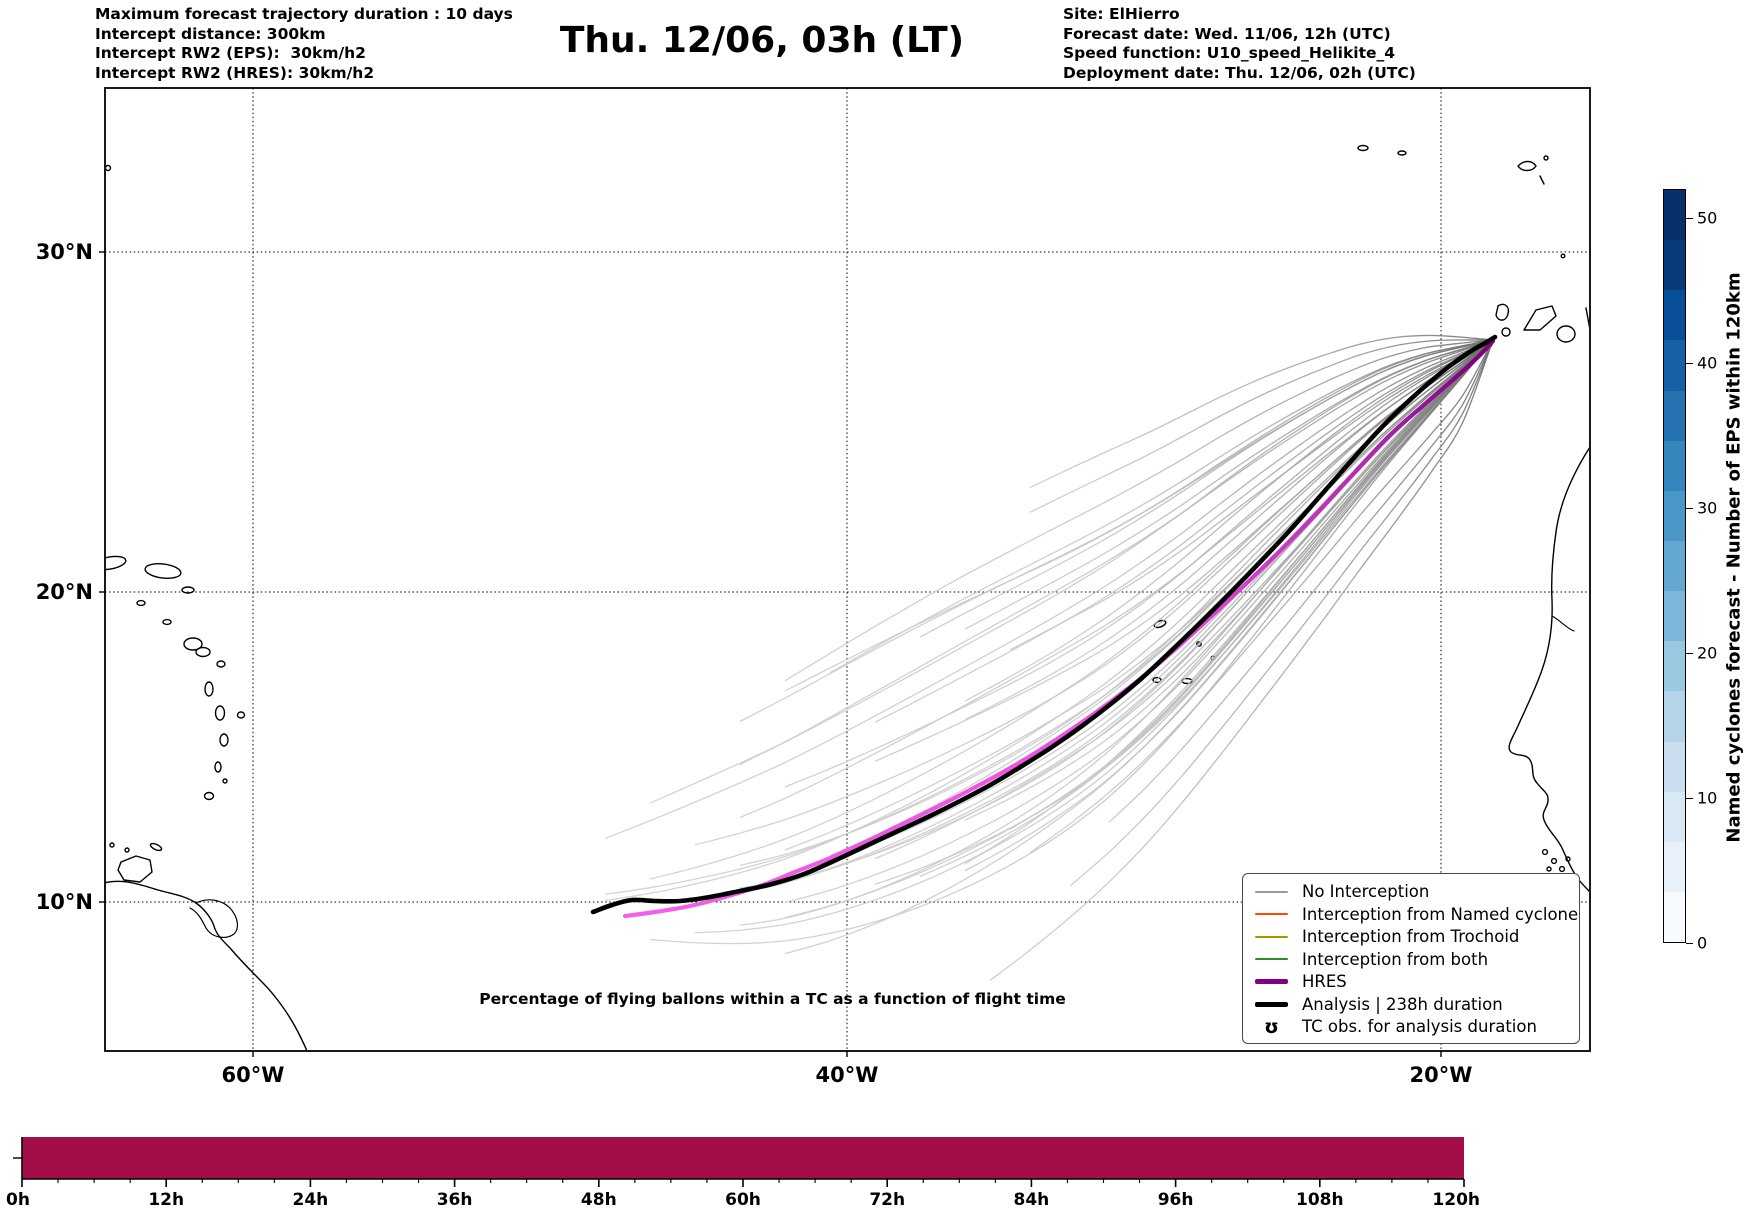  I want to click on island-la-palma, so click(1502, 312).